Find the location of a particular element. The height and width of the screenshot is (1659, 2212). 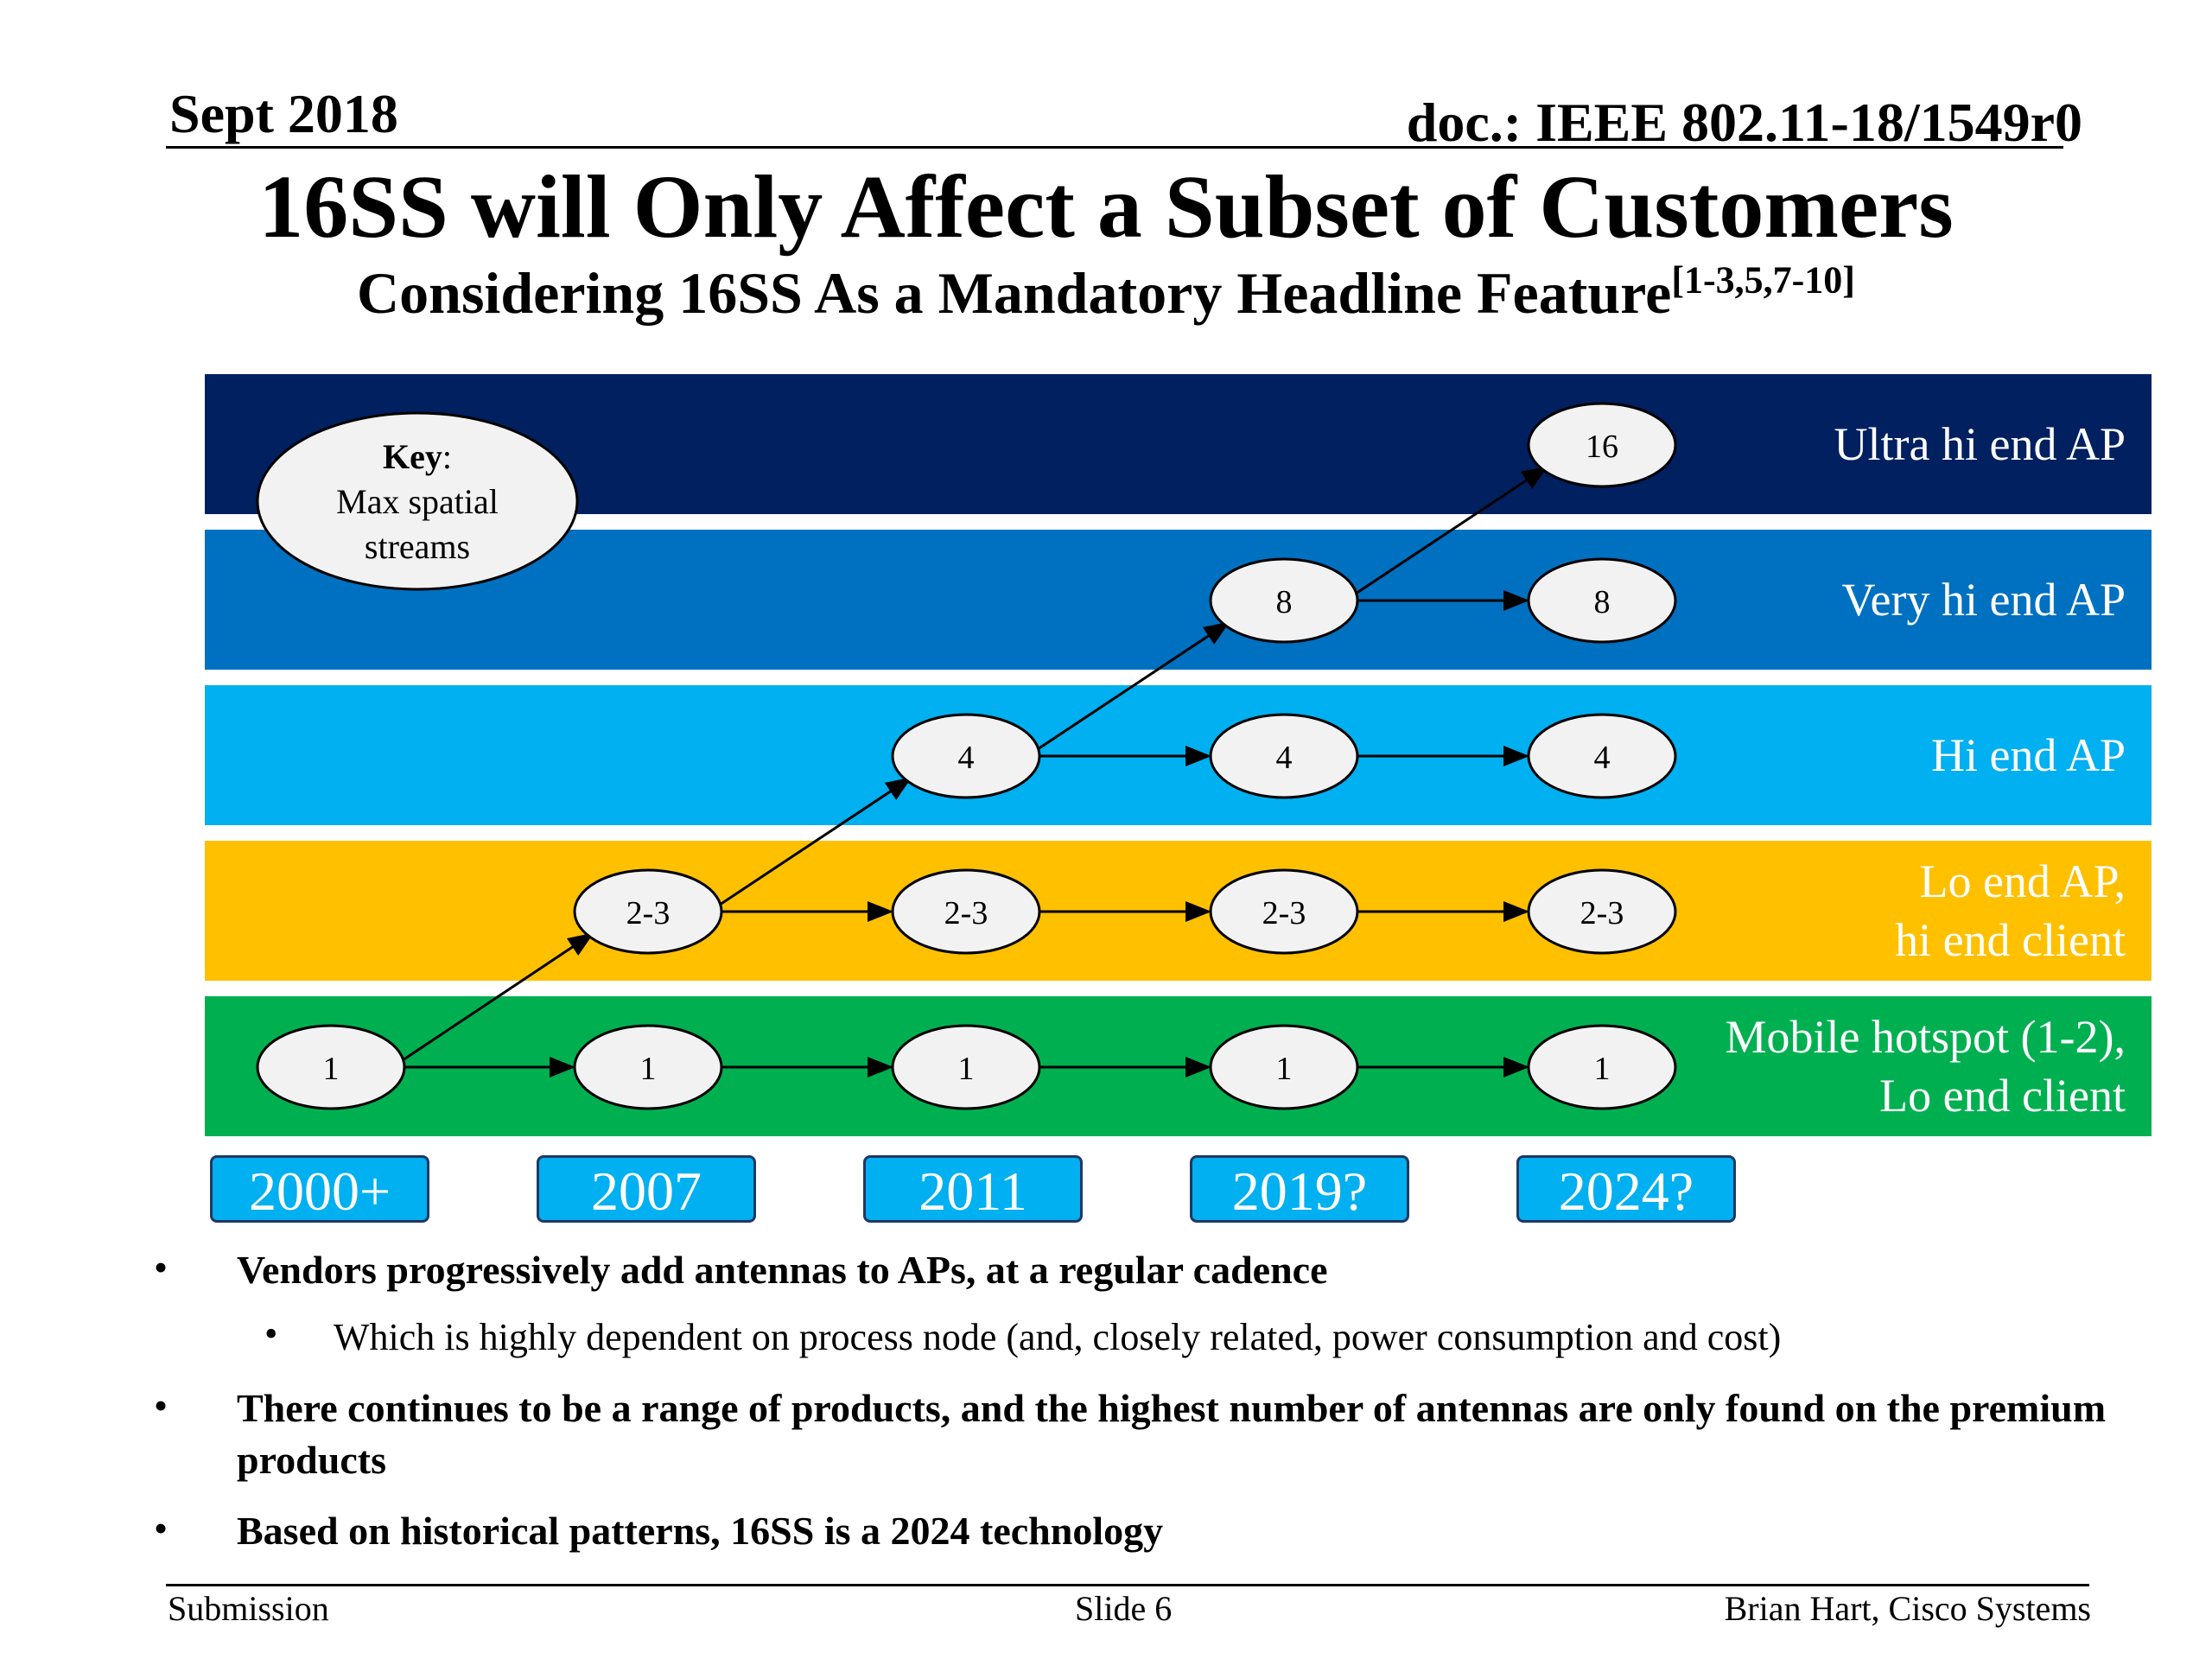

node-1-2019: 1 is located at coordinates (1284, 1067).